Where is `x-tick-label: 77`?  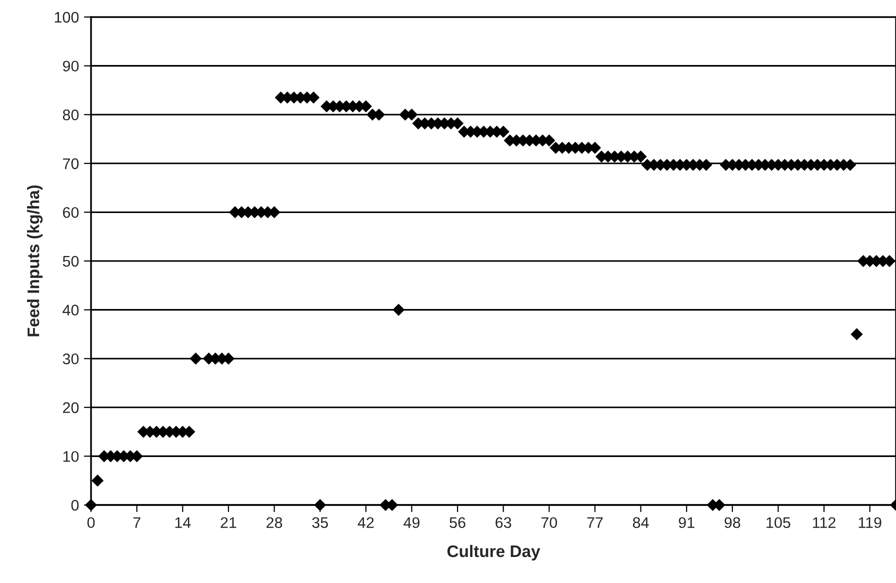 x-tick-label: 77 is located at coordinates (595, 522).